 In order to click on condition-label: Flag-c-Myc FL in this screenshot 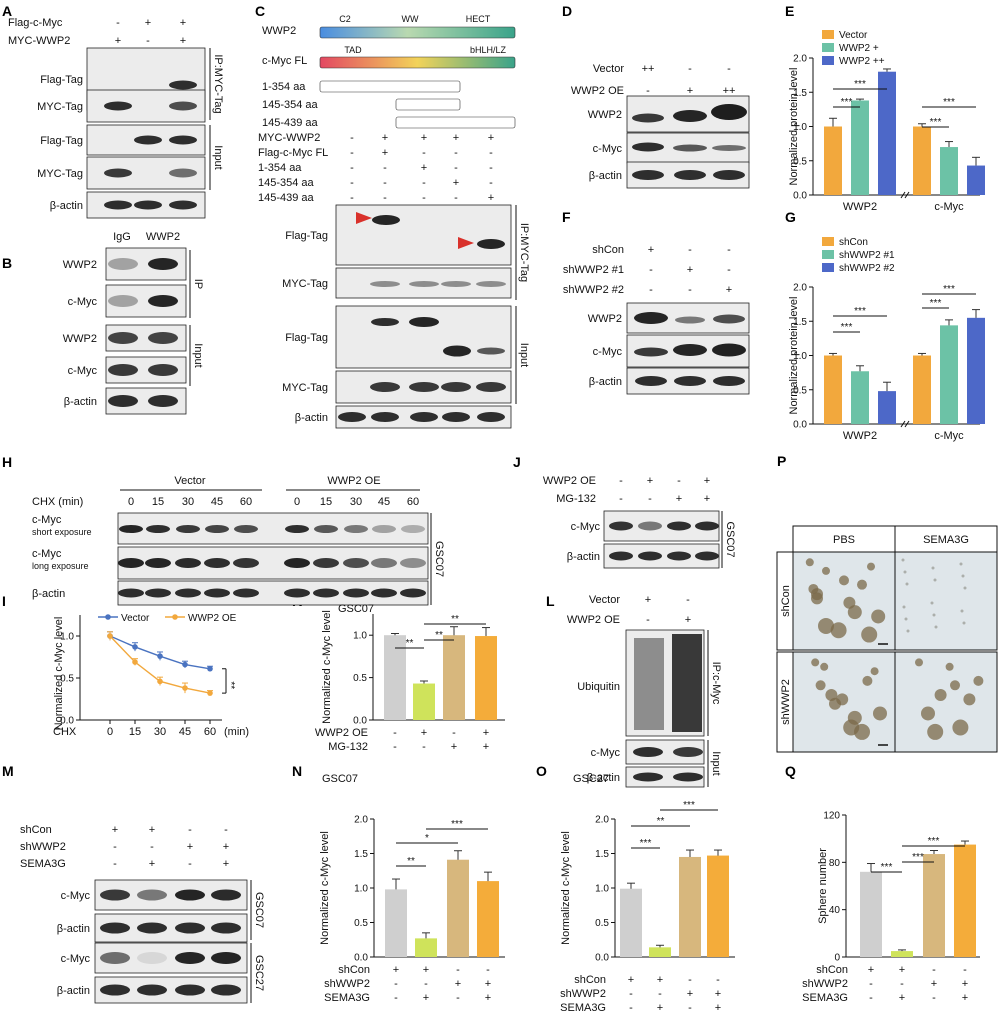, I will do `click(293, 153)`.